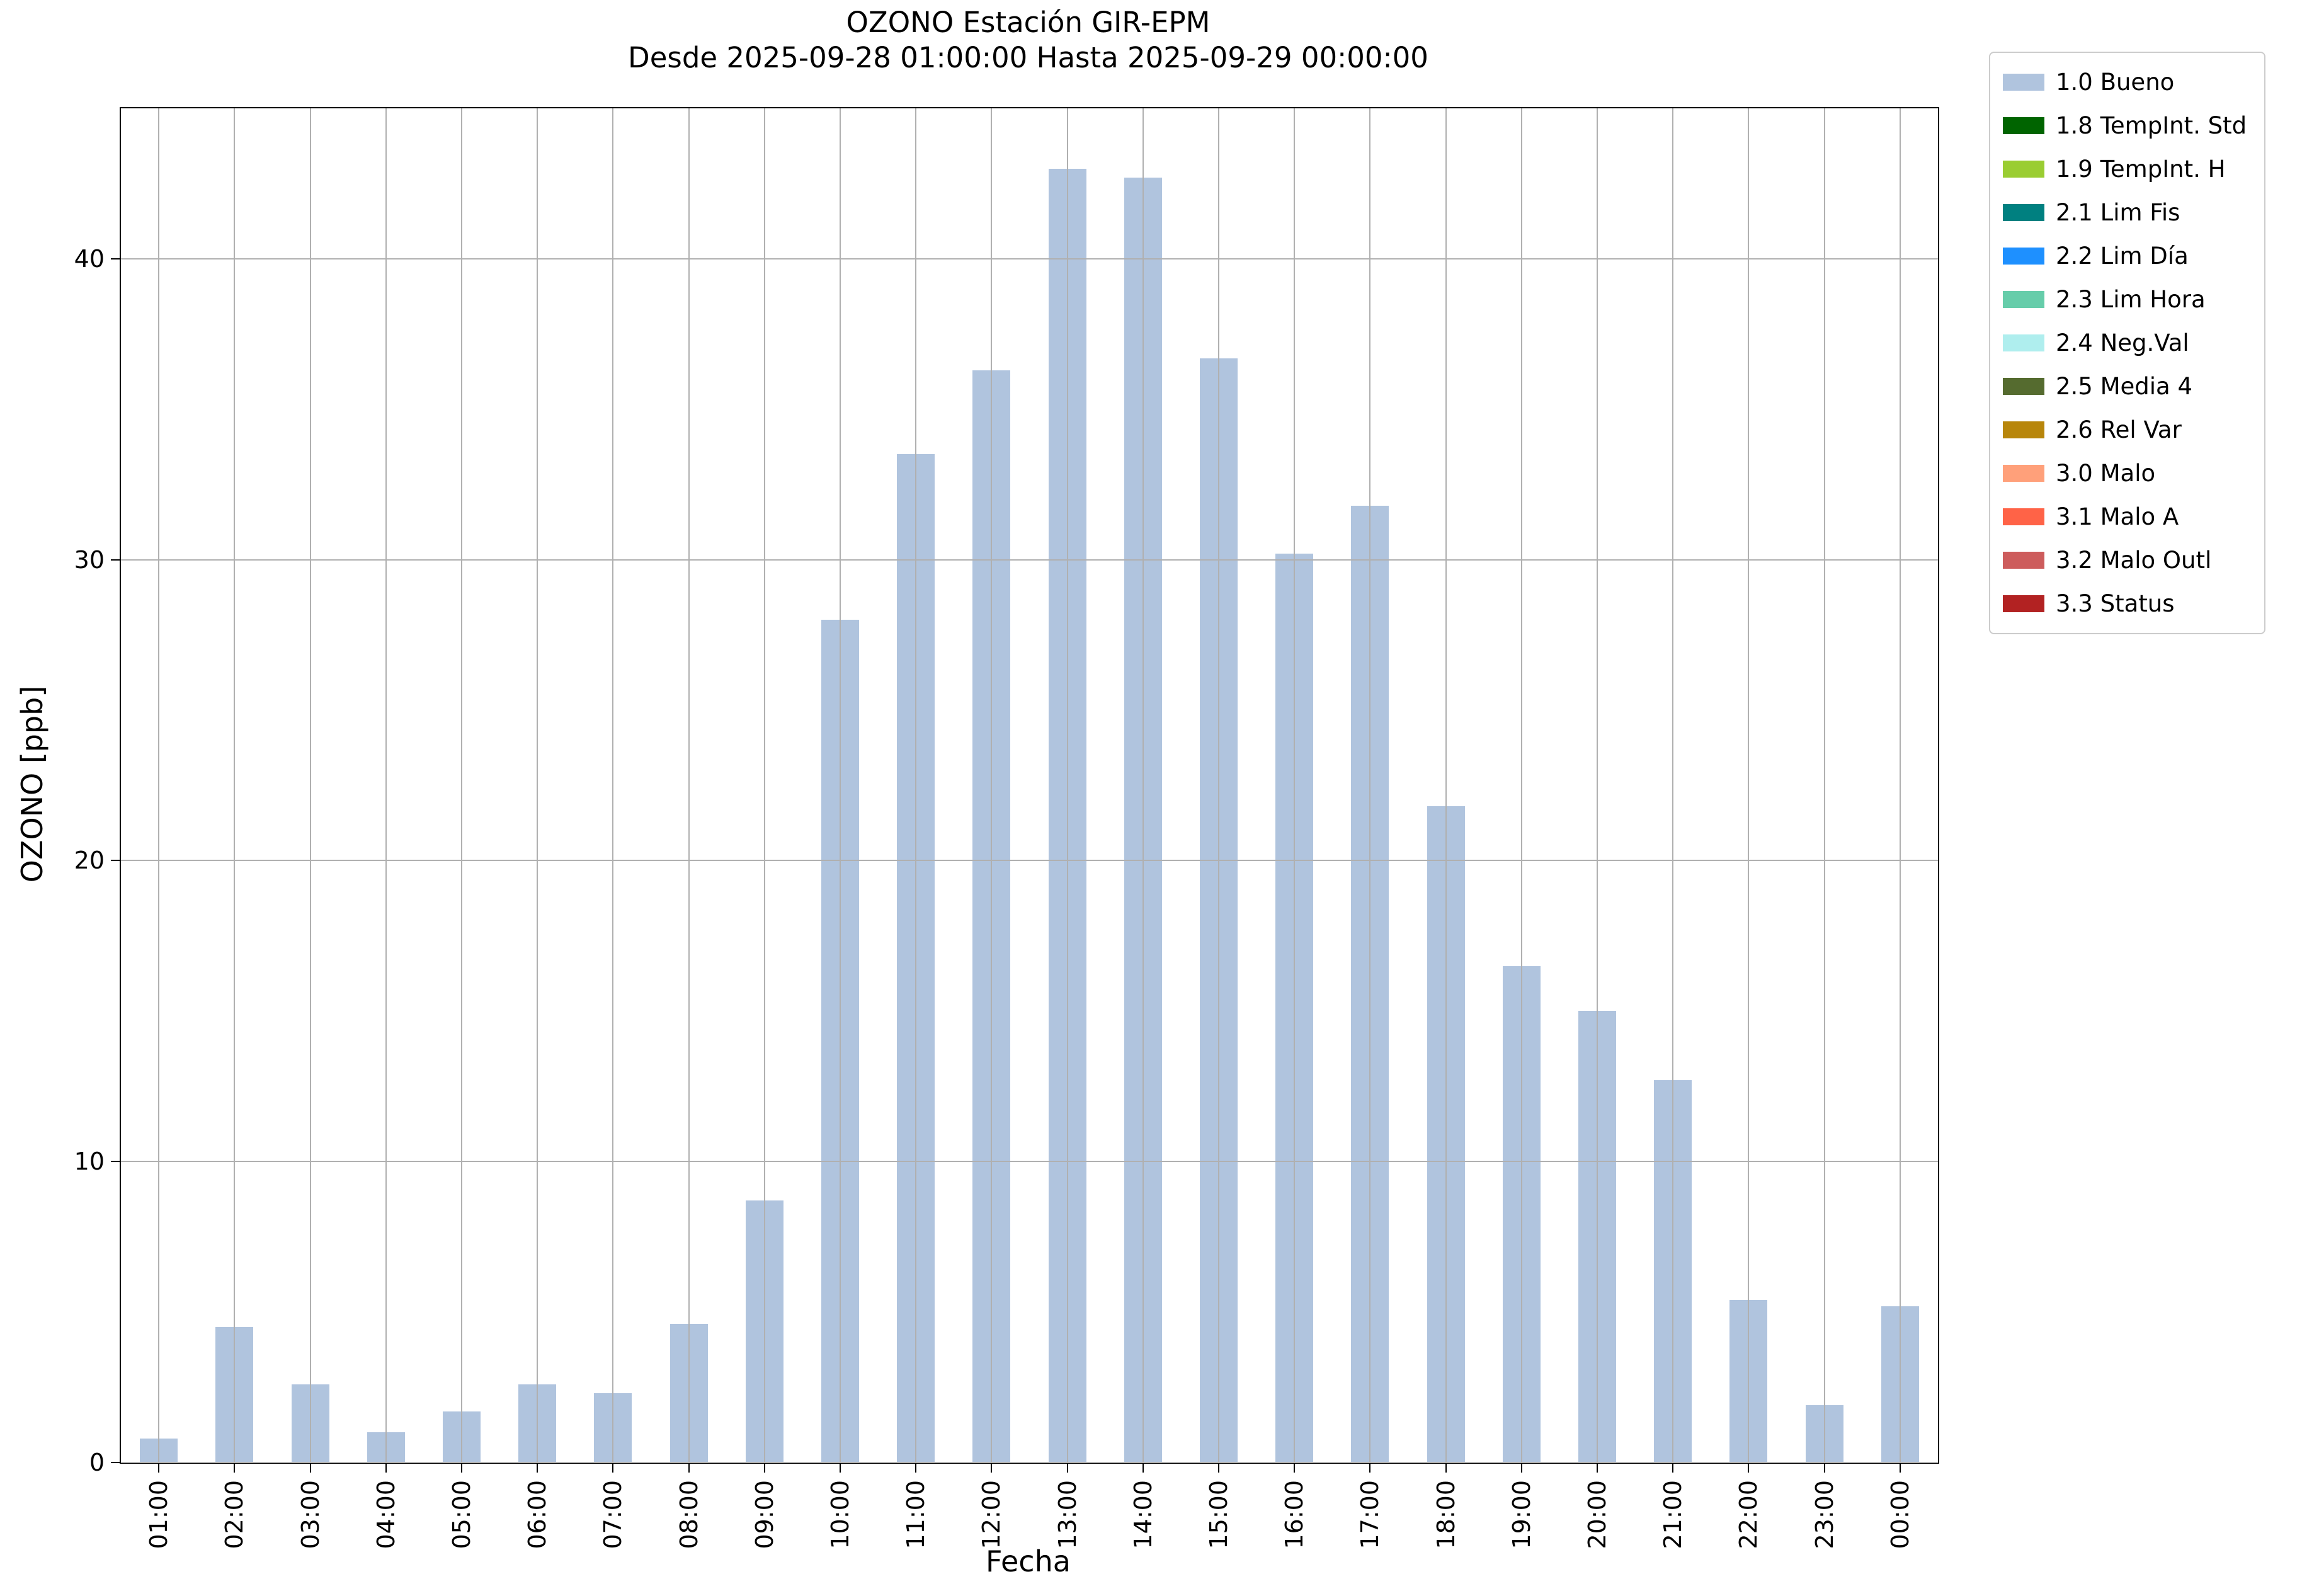 The image size is (2319, 1596). What do you see at coordinates (1370, 1514) in the screenshot?
I see `x-tick-label: 17:00` at bounding box center [1370, 1514].